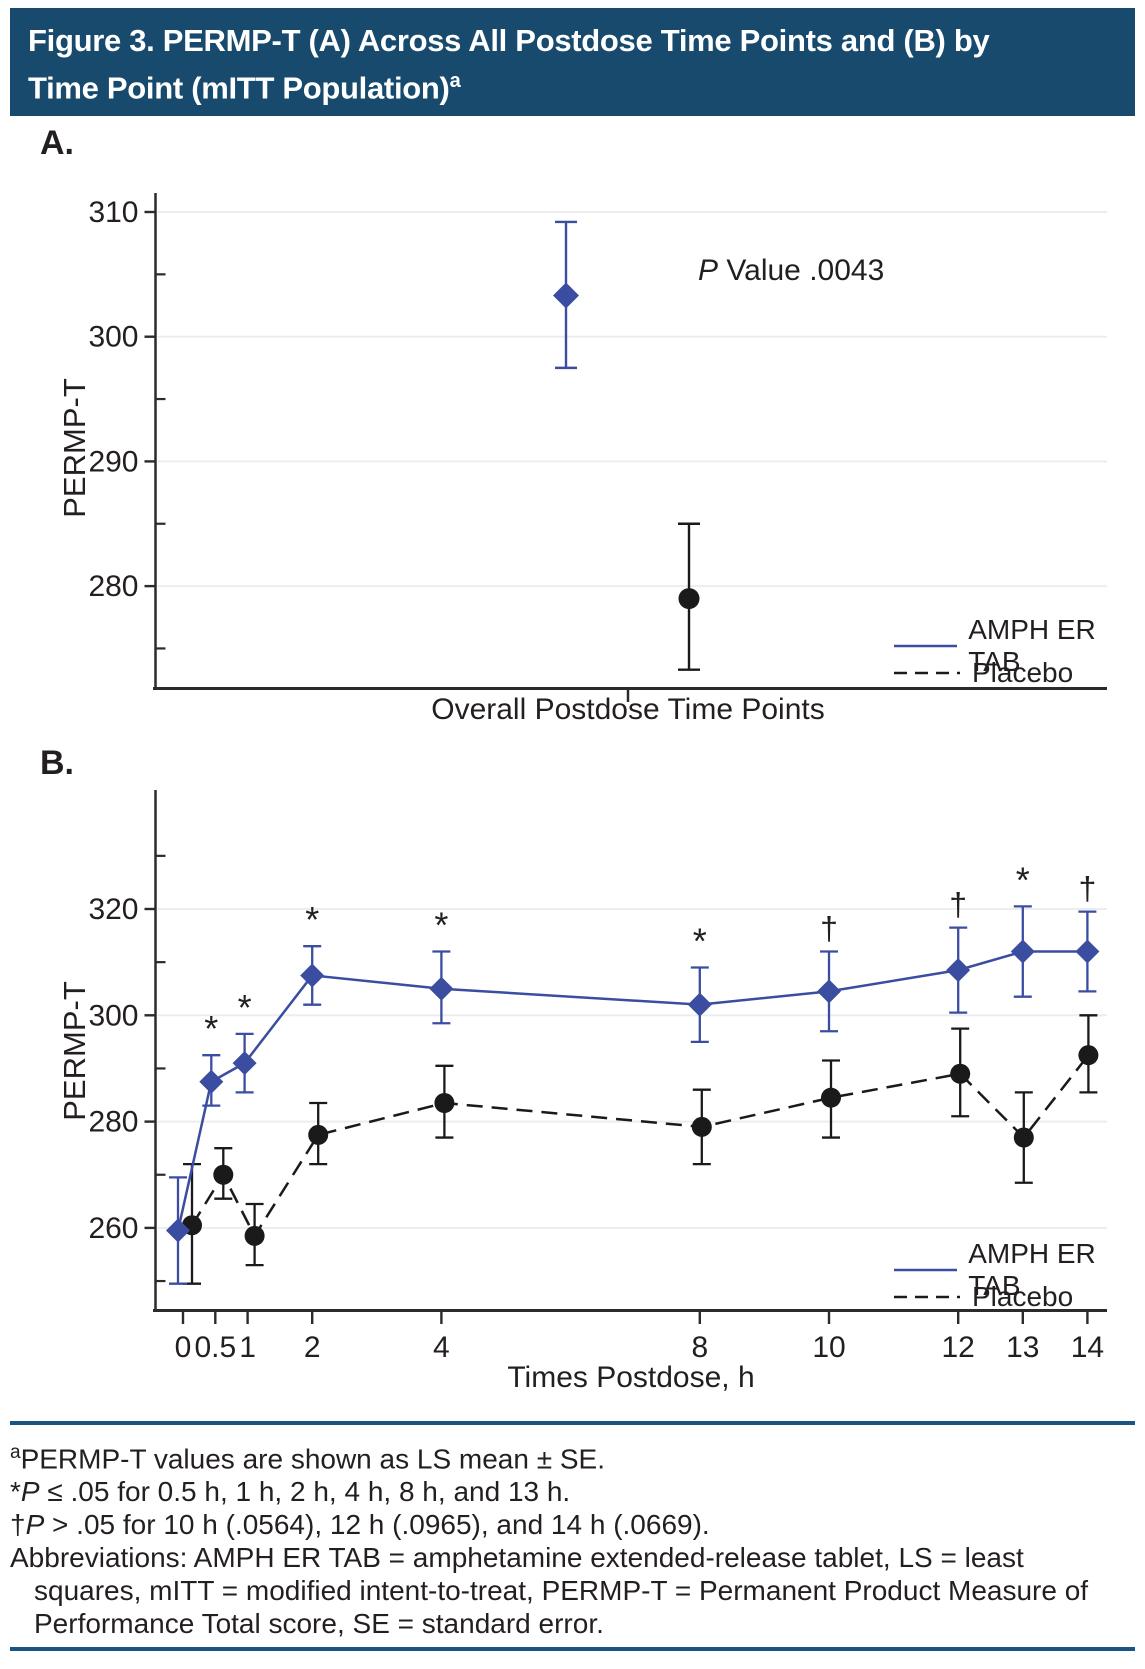 Image resolution: width=1145 pixels, height=1669 pixels. I want to click on x-tick-label: 12, so click(958, 1347).